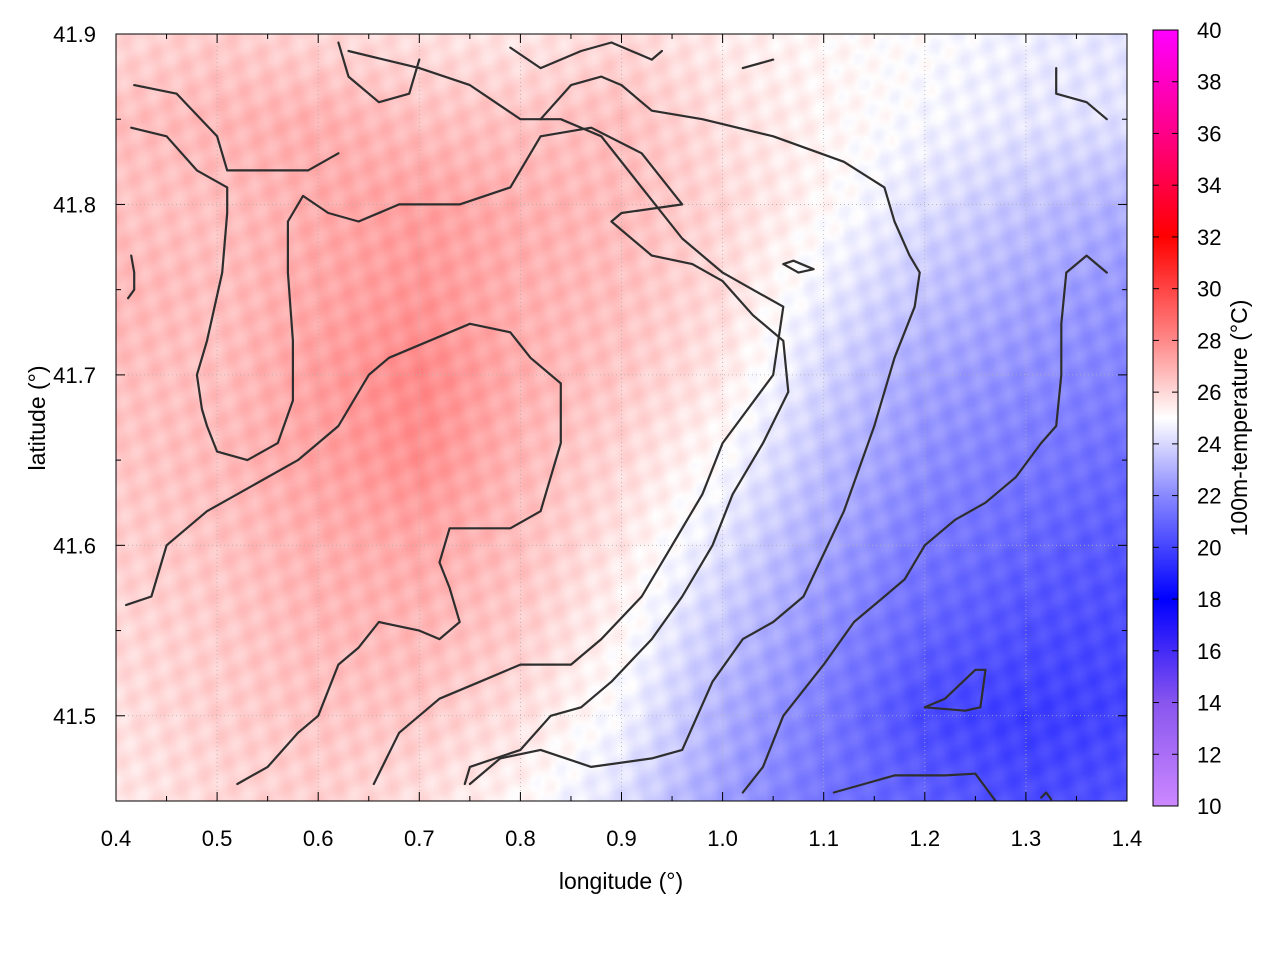 Image resolution: width=1280 pixels, height=960 pixels. I want to click on colorbar-label: 40, so click(1209, 30).